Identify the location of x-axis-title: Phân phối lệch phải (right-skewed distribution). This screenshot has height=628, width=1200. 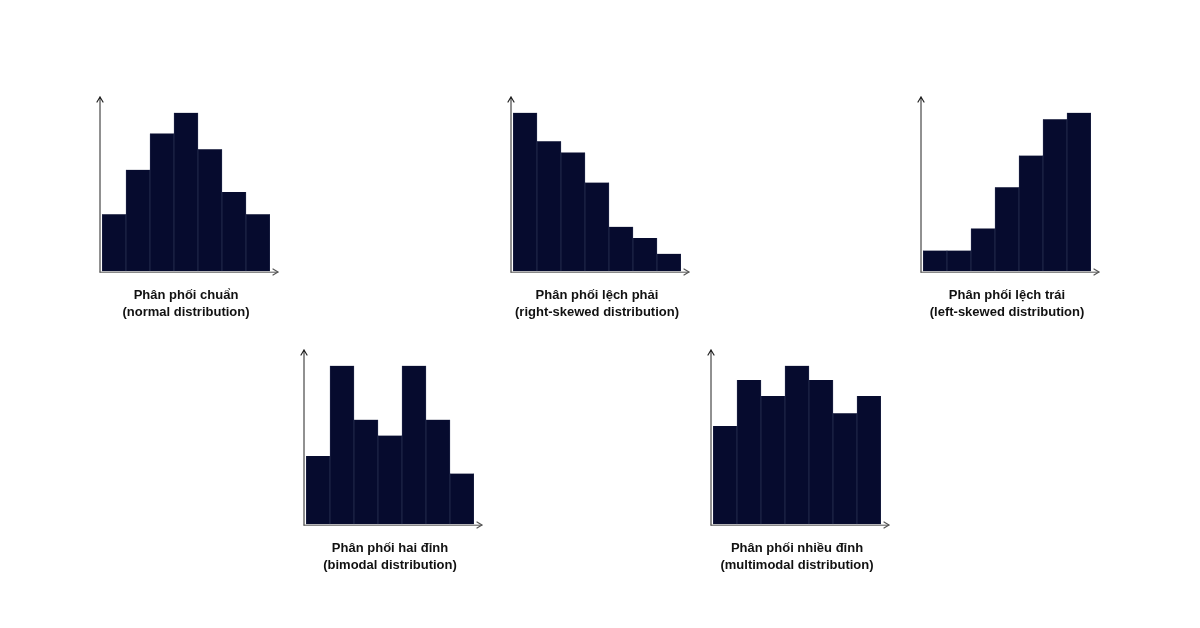
(597, 303).